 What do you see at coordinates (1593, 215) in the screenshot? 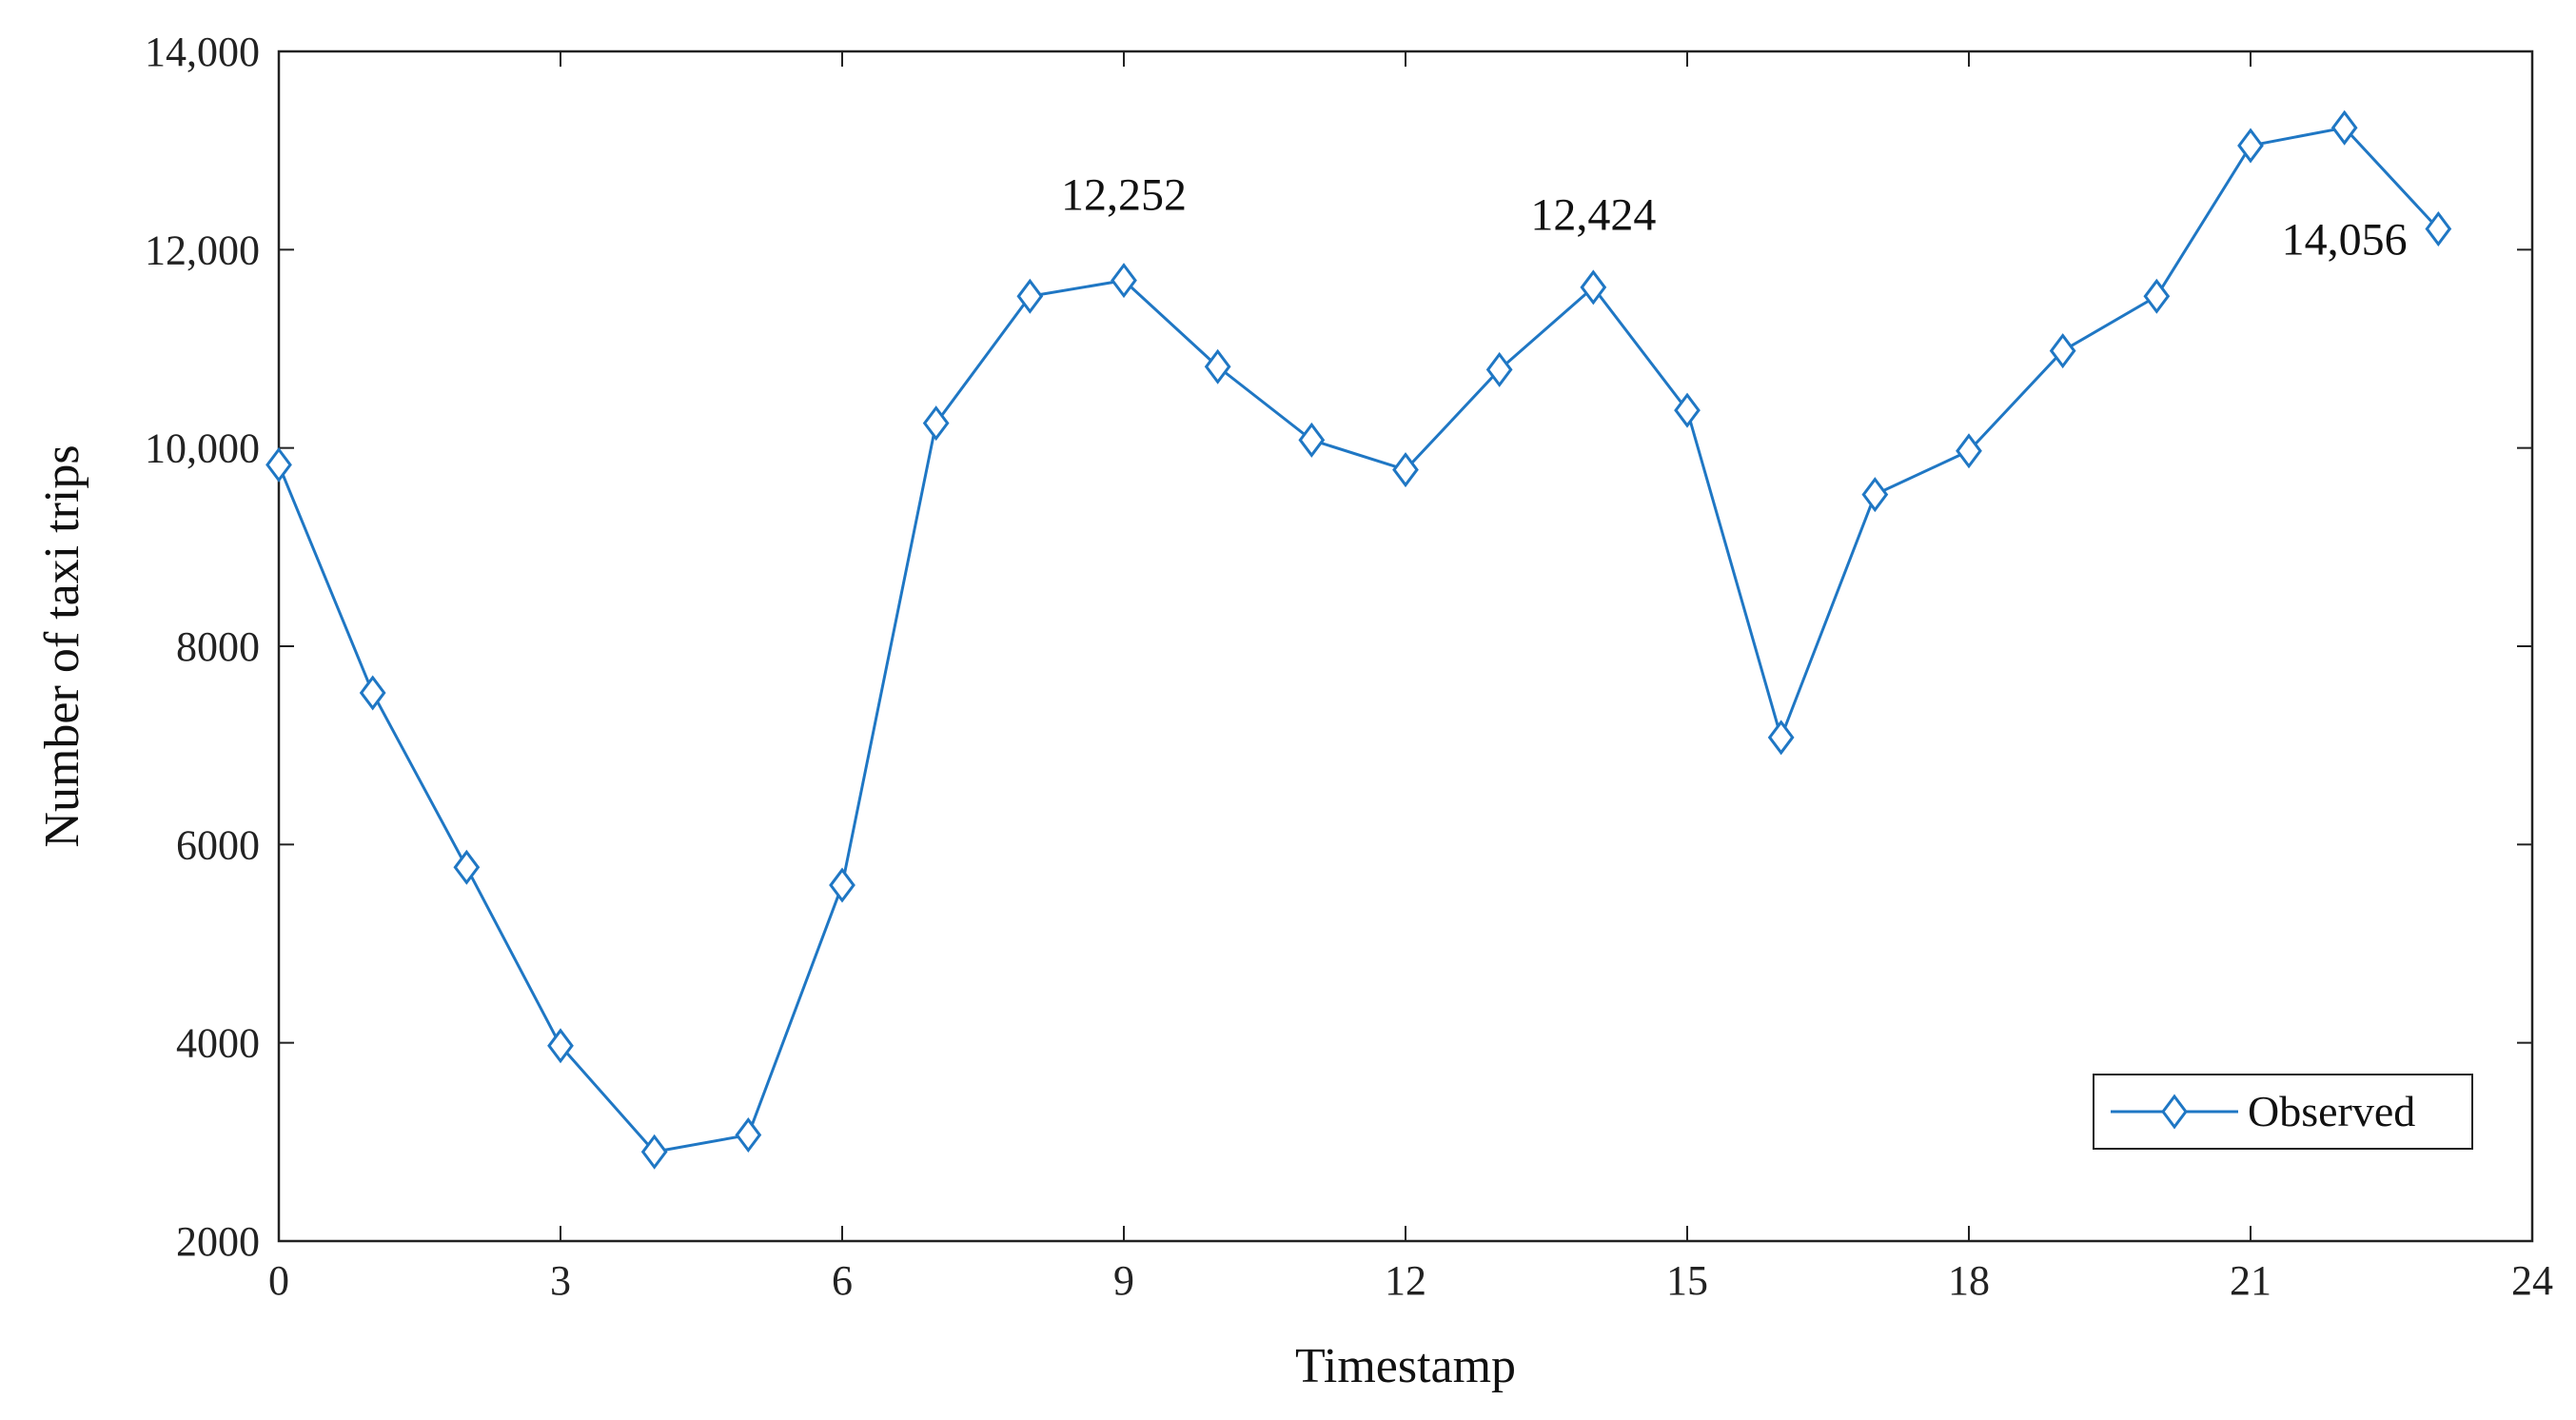
I see `data-annotation: 12,424` at bounding box center [1593, 215].